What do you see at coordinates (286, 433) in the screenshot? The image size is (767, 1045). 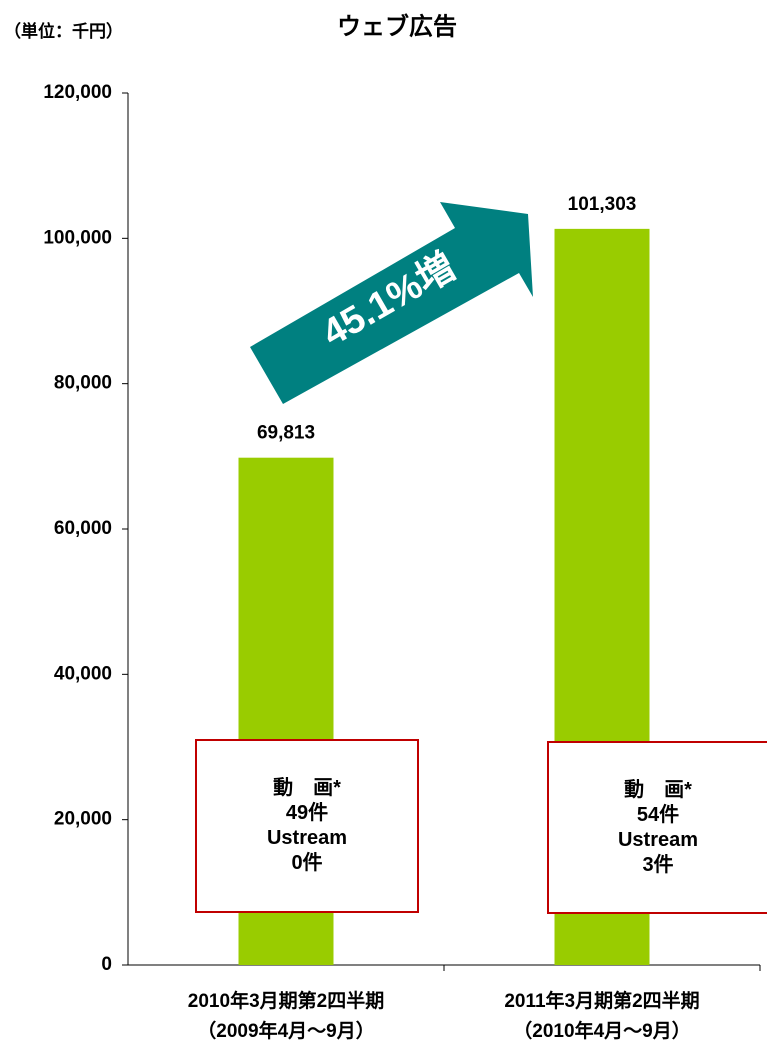 I see `value-label: 69,813` at bounding box center [286, 433].